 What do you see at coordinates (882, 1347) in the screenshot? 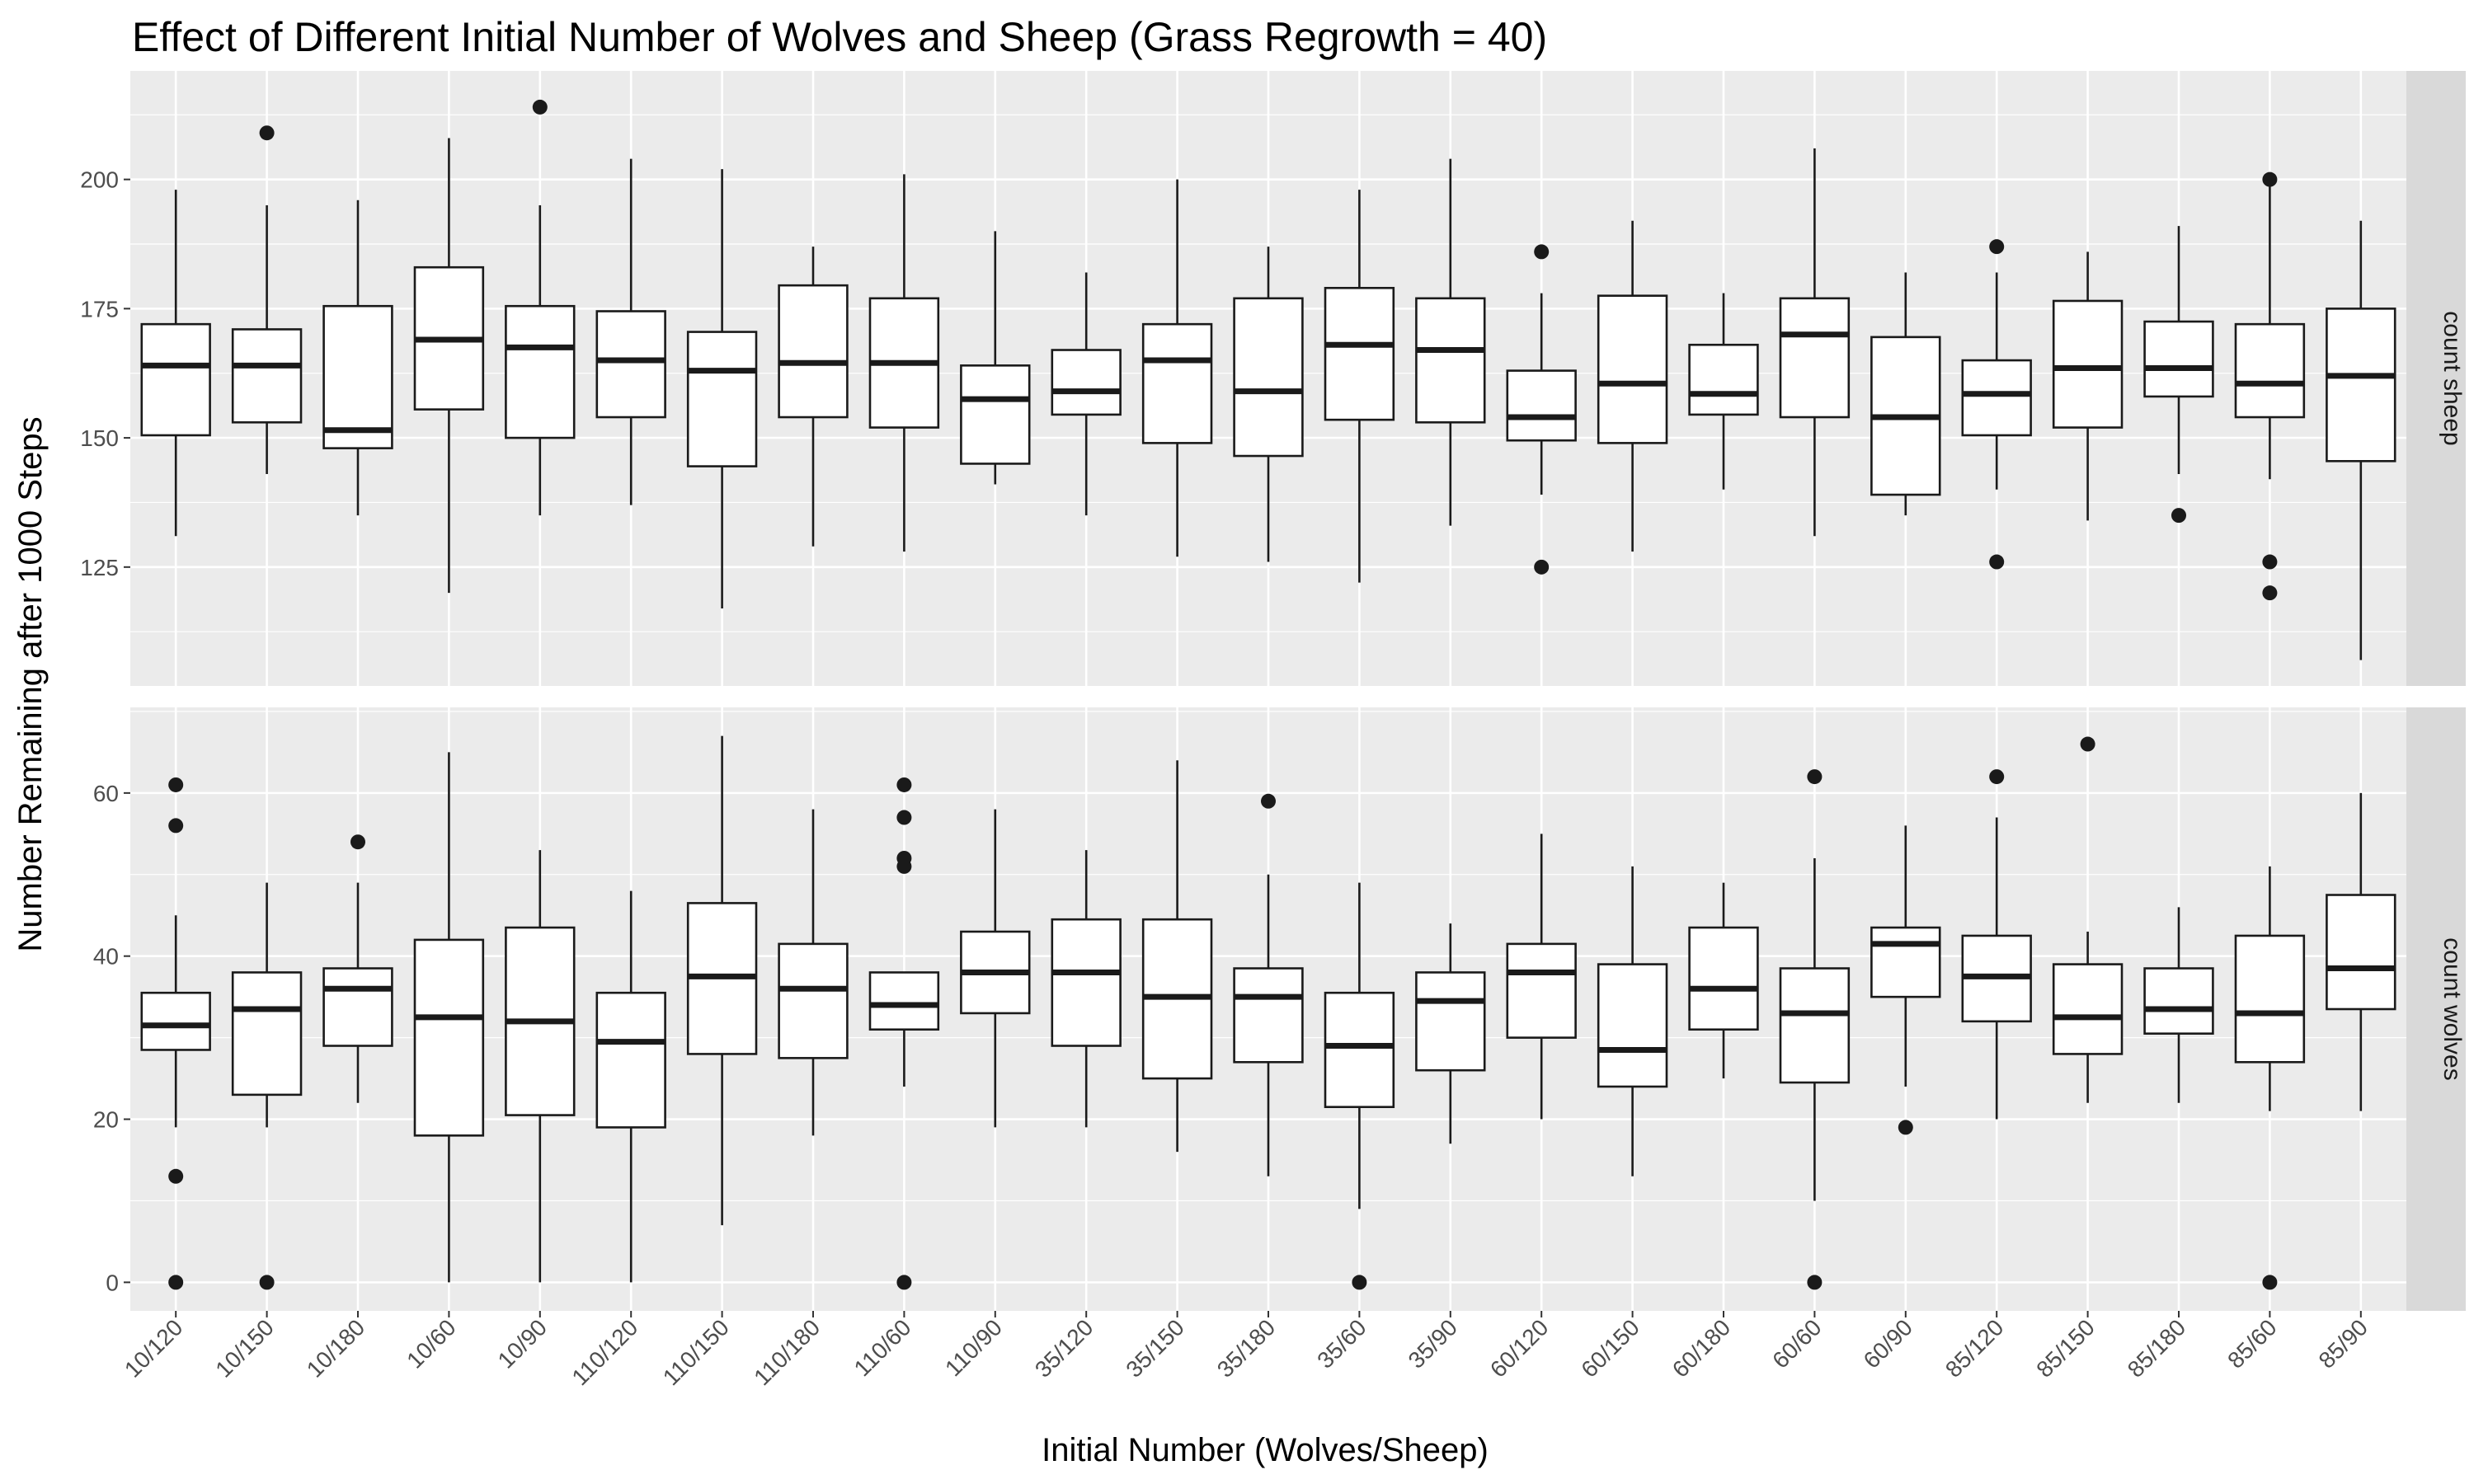
I see `x-tick-label: 110/60` at bounding box center [882, 1347].